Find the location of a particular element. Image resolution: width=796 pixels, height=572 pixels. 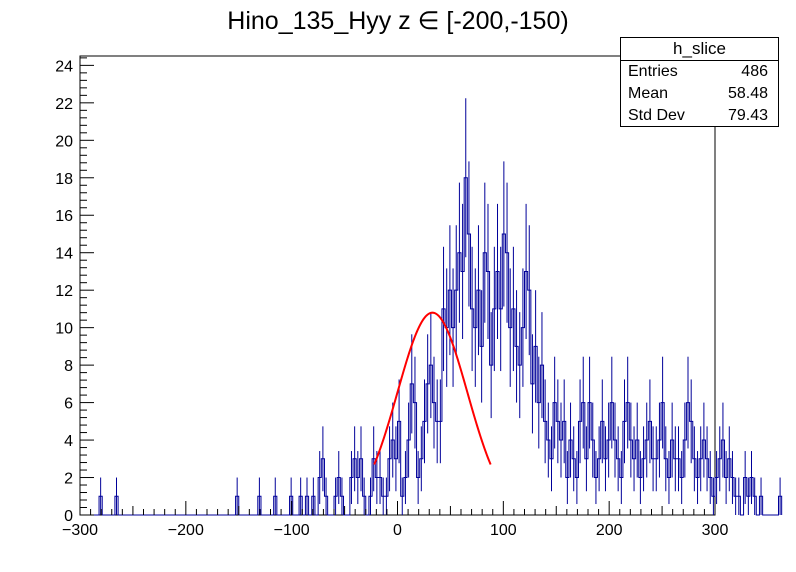

stats-value: 486 is located at coordinates (754, 71).